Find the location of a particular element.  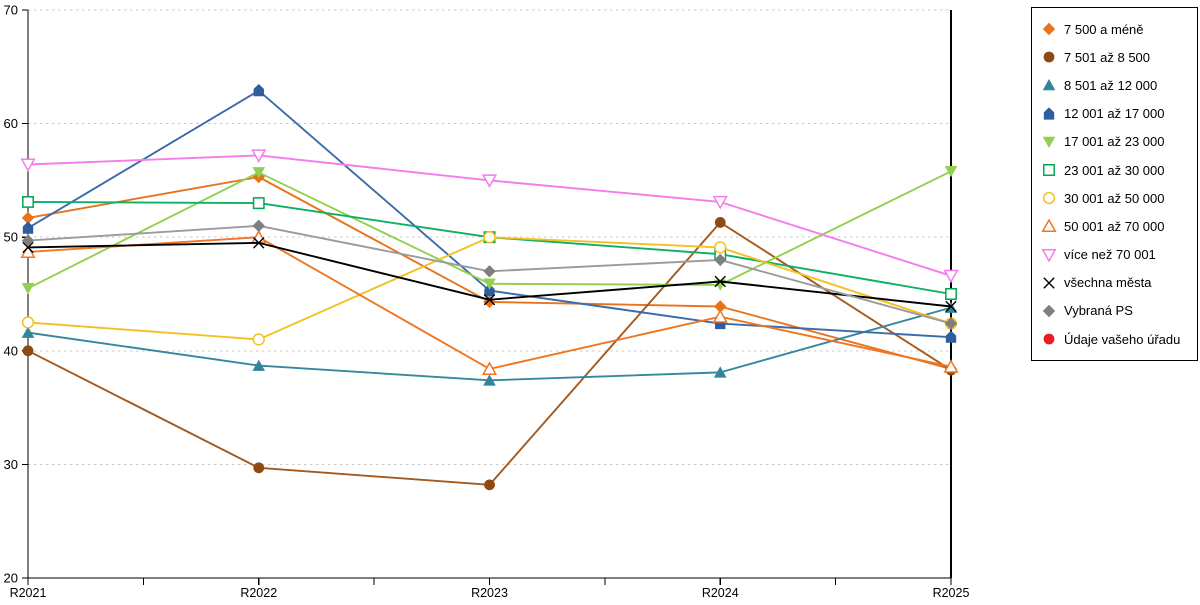

x-axis-label: R2025 is located at coordinates (951, 593).